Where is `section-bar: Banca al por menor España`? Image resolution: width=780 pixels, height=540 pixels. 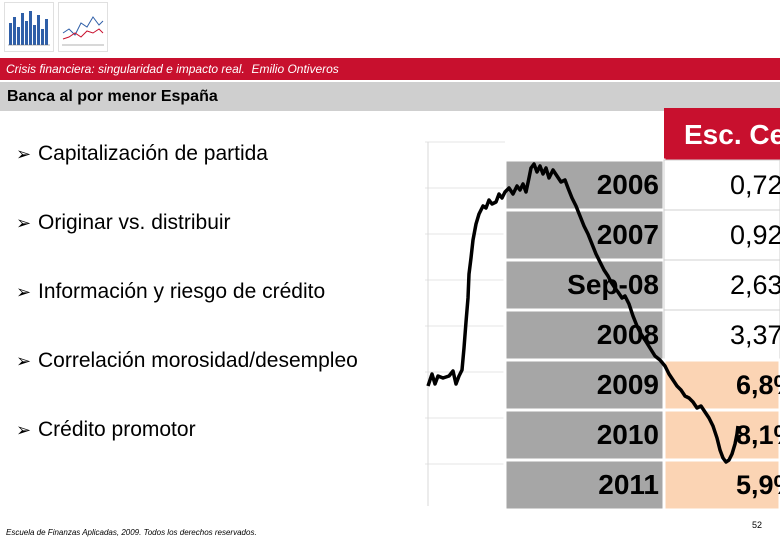
section-bar: Banca al por menor España is located at coordinates (390, 96).